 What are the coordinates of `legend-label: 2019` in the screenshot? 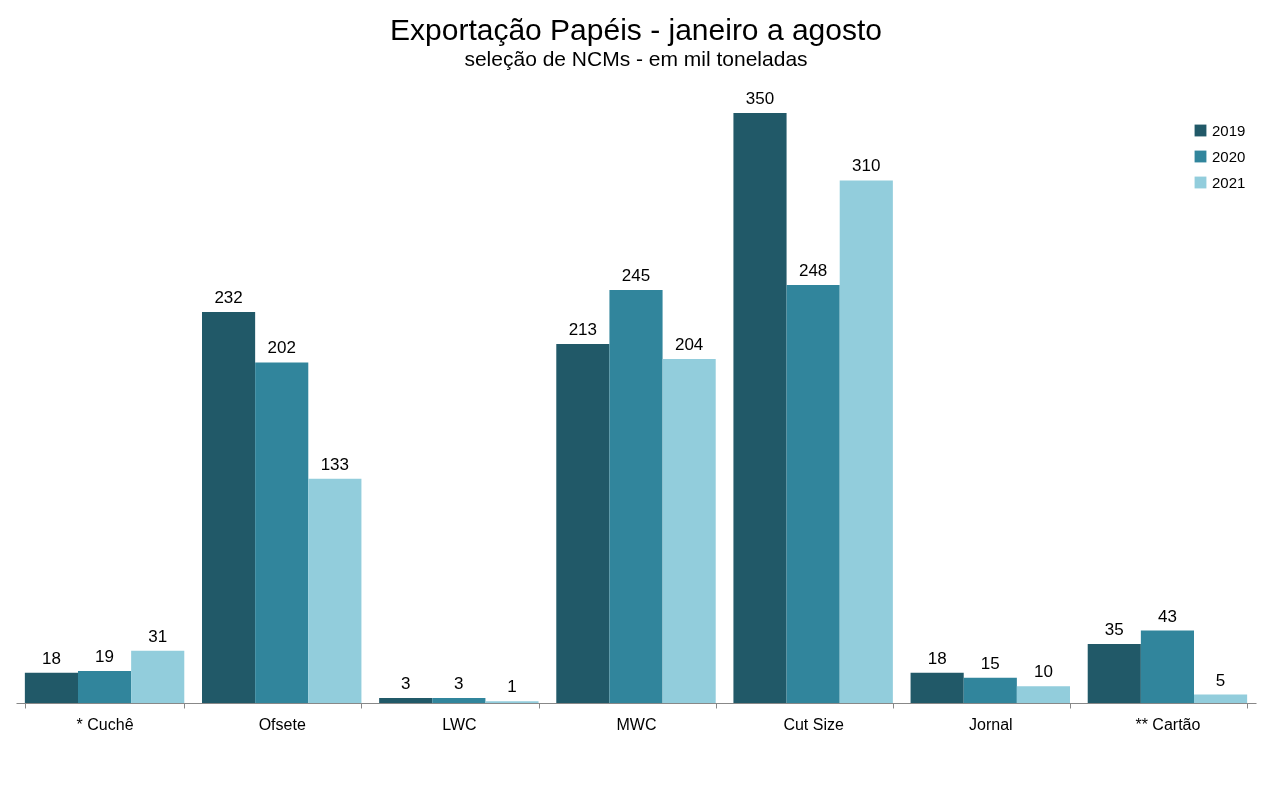 It's located at (1229, 130).